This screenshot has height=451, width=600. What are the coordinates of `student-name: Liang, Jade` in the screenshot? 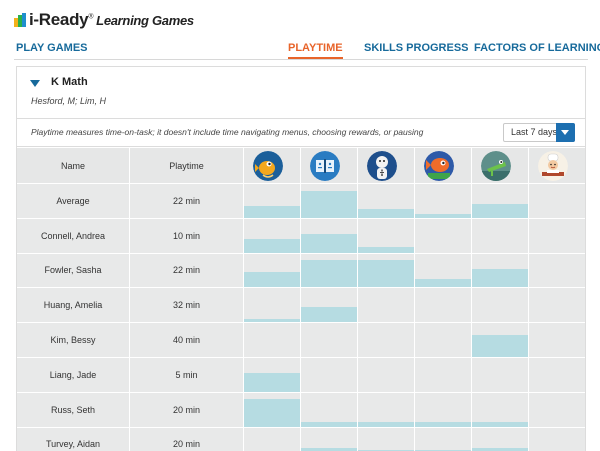 It's located at (73, 375).